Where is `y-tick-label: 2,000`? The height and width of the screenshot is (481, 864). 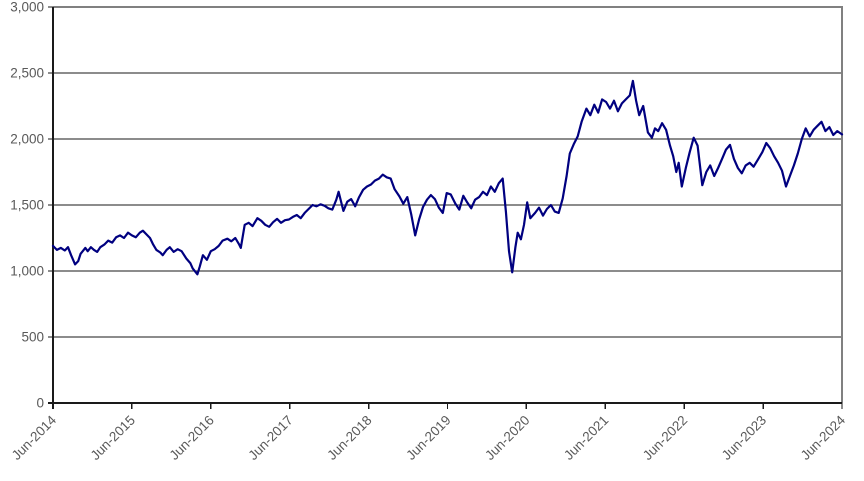
y-tick-label: 2,000 is located at coordinates (27, 139).